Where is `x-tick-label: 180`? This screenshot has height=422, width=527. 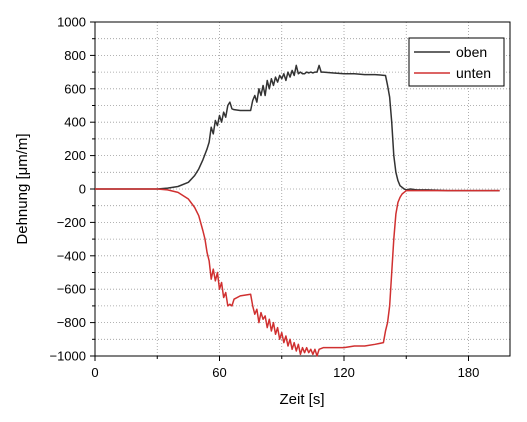
x-tick-label: 180 is located at coordinates (469, 372).